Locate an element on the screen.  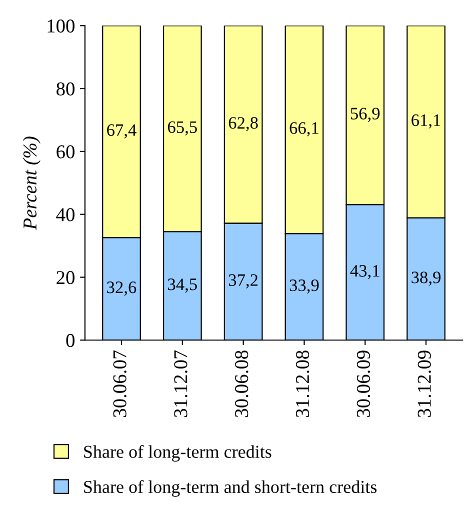
data-label: 33,9 is located at coordinates (304, 286).